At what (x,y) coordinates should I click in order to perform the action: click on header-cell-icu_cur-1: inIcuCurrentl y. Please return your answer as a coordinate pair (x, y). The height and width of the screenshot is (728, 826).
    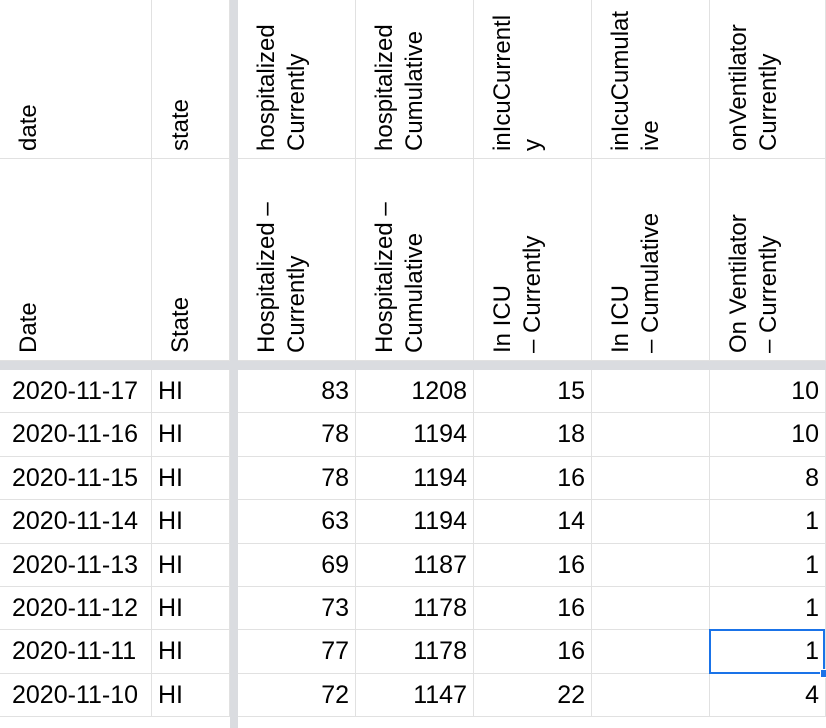
    Looking at the image, I should click on (533, 79).